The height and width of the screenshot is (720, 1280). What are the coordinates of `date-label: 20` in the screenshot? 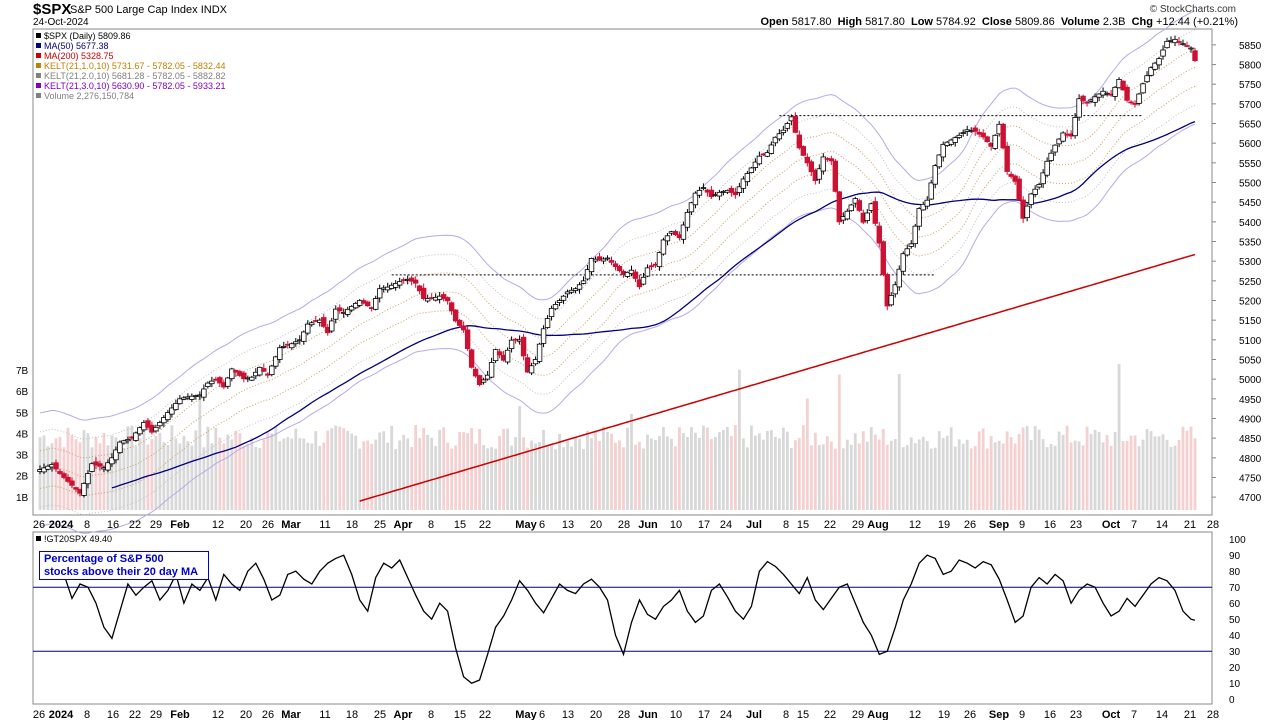 It's located at (246, 525).